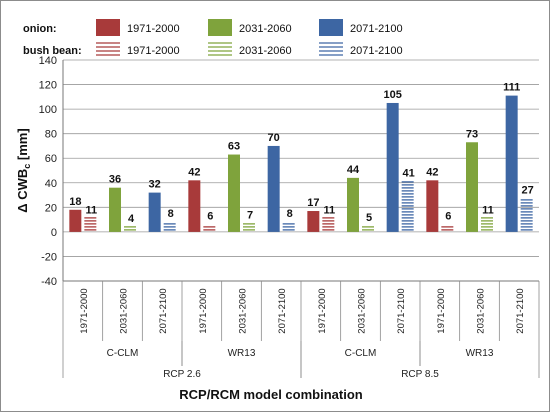 The image size is (550, 416). I want to click on bush-bean-value-label: 4, so click(131, 219).